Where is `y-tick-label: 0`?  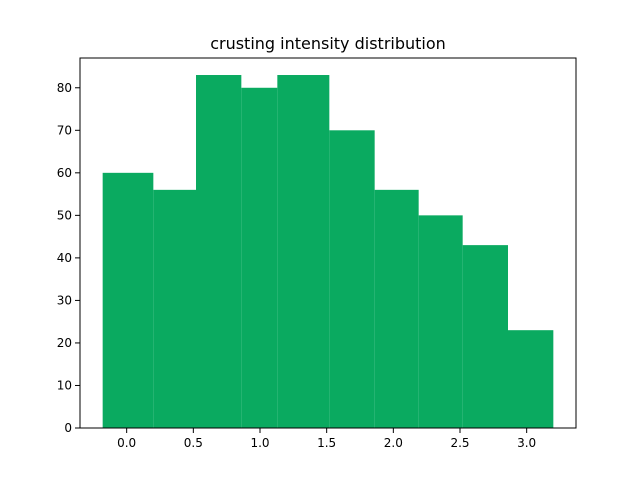
y-tick-label: 0 is located at coordinates (68, 428).